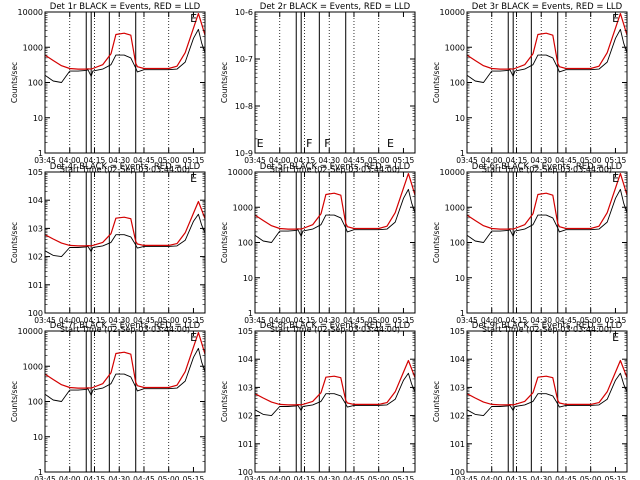 The height and width of the screenshot is (480, 640). What do you see at coordinates (125, 7) in the screenshot?
I see `chart-title: Det 1r BLACK = Events, RED = LLD` at bounding box center [125, 7].